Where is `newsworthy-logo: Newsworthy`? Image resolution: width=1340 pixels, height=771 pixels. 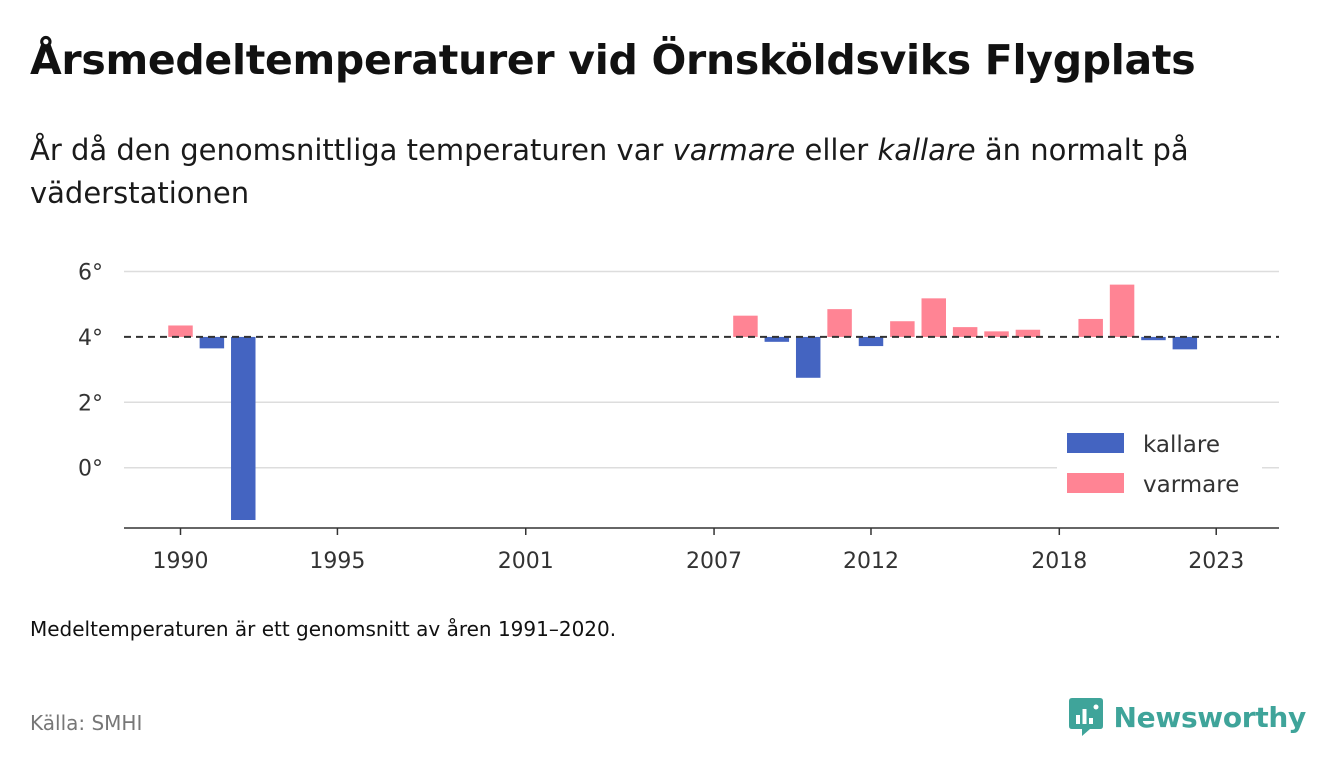
newsworthy-logo: Newsworthy is located at coordinates (1187, 717).